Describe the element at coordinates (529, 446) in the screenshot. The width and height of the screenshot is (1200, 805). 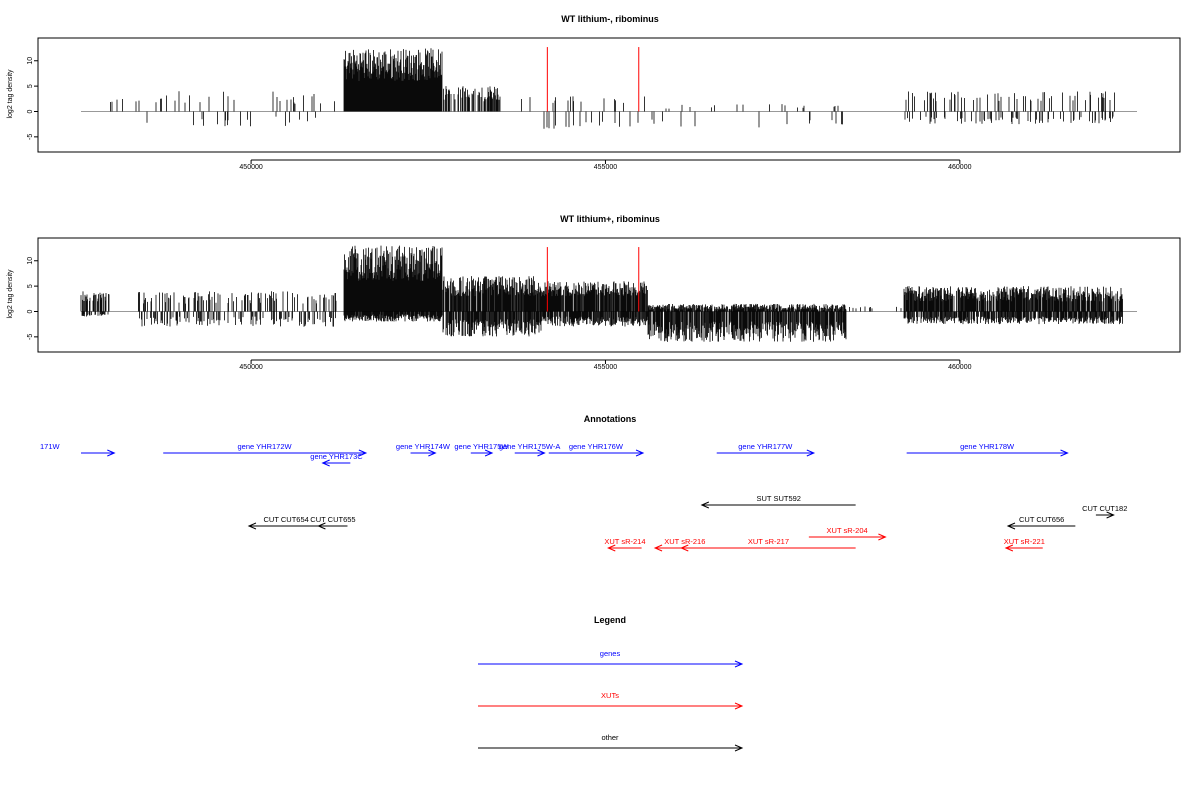
I see `feature-label: gene YHR175W-A` at that location.